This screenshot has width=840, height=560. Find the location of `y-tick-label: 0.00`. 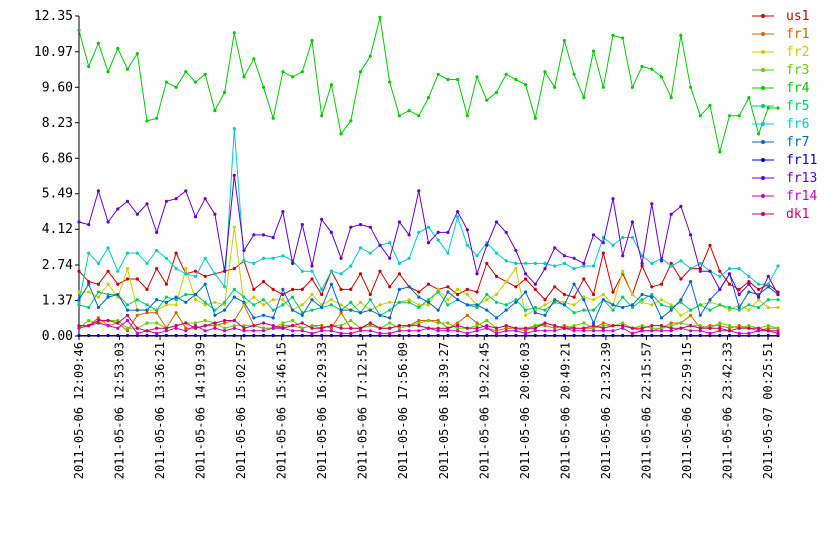

y-tick-label: 0.00 is located at coordinates (57, 336).